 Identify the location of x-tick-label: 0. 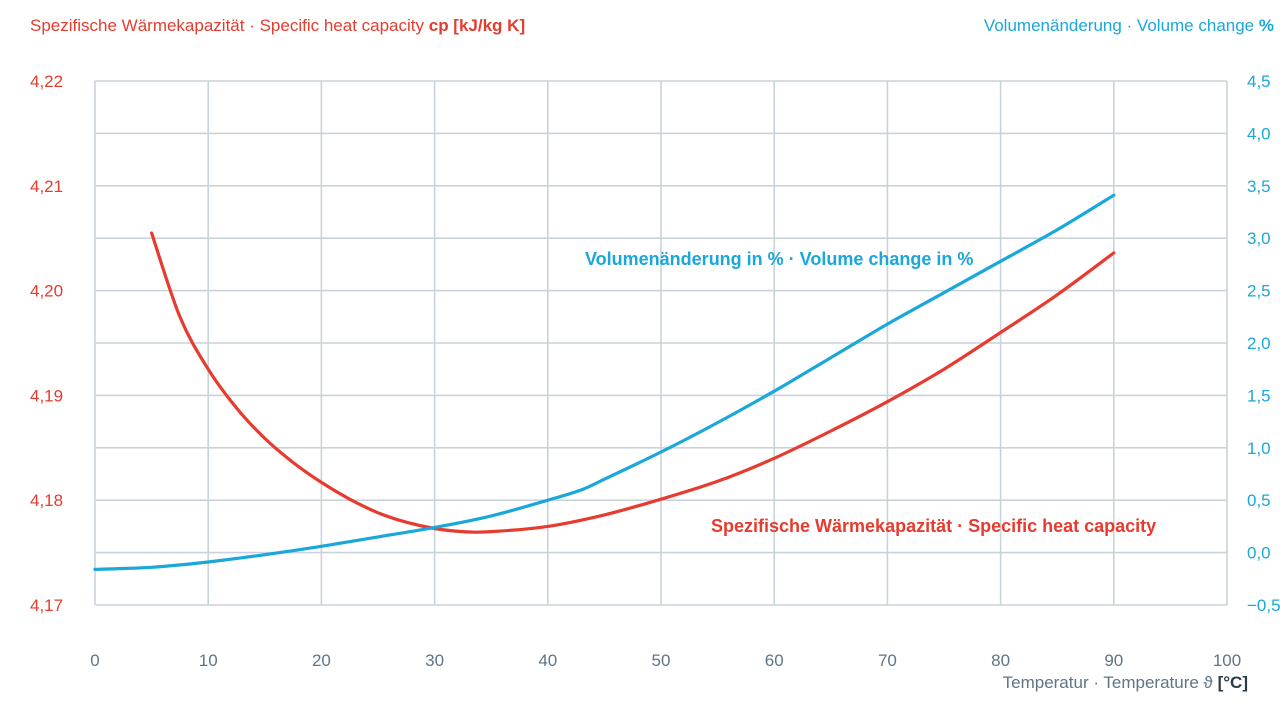
(94, 660).